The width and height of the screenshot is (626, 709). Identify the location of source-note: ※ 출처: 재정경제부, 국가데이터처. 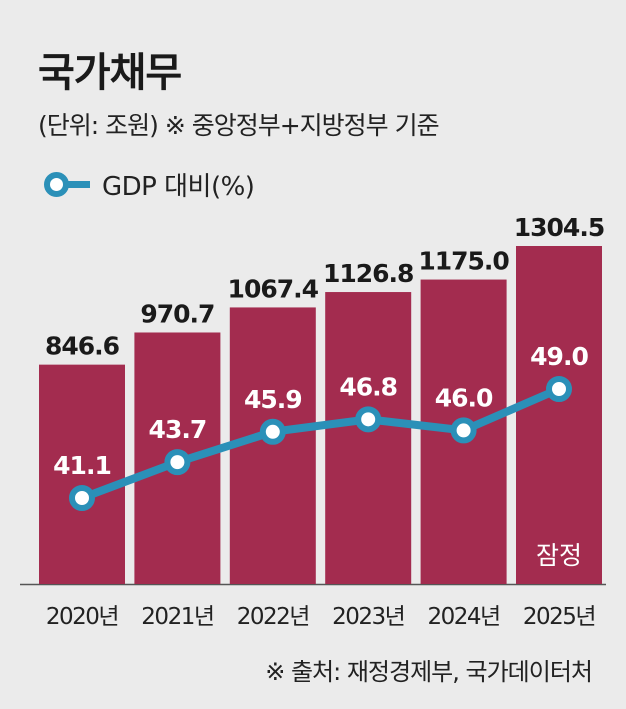
(429, 672).